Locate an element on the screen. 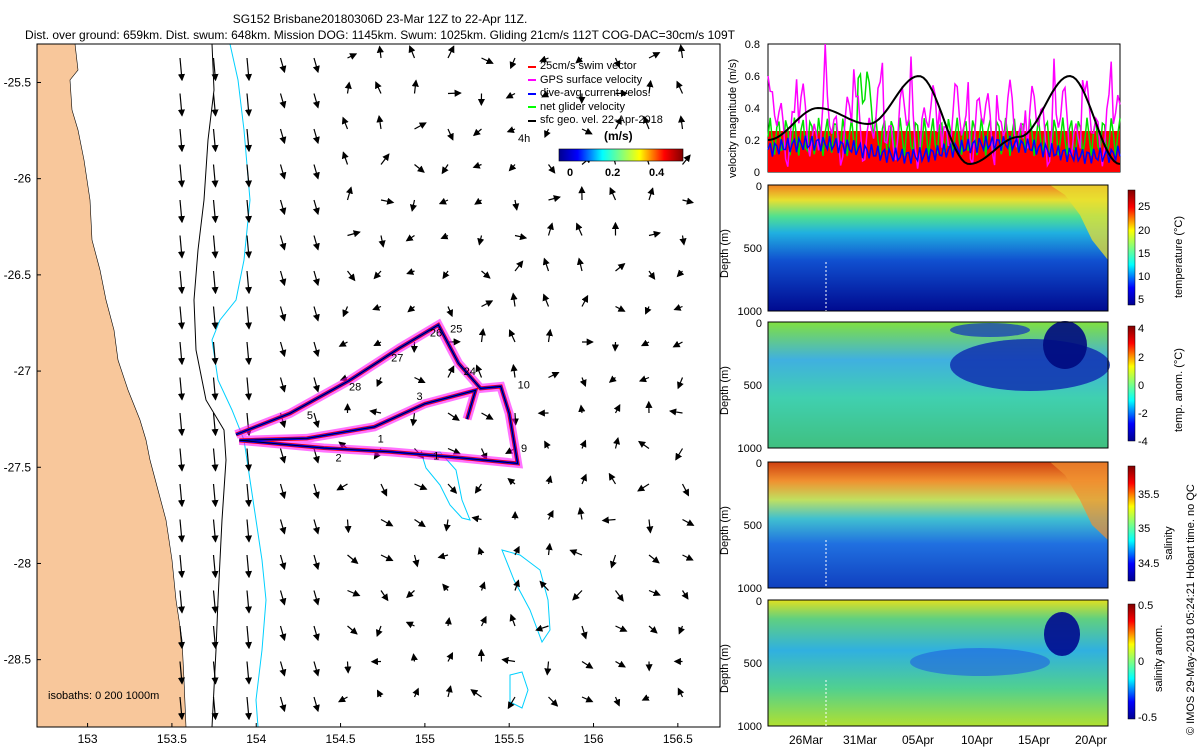  cbar-label: salinity anom. is located at coordinates (1159, 658).